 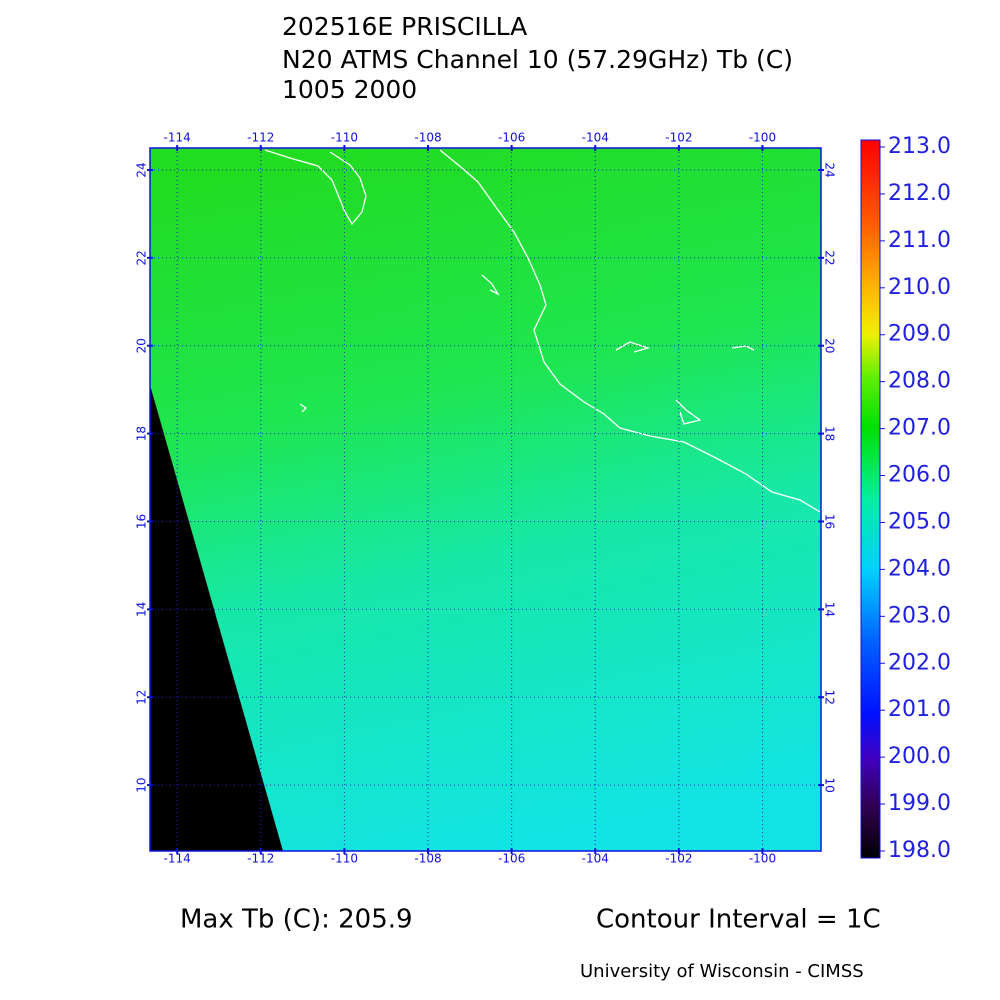 I want to click on colorbar-label: 208.0, so click(x=919, y=381).